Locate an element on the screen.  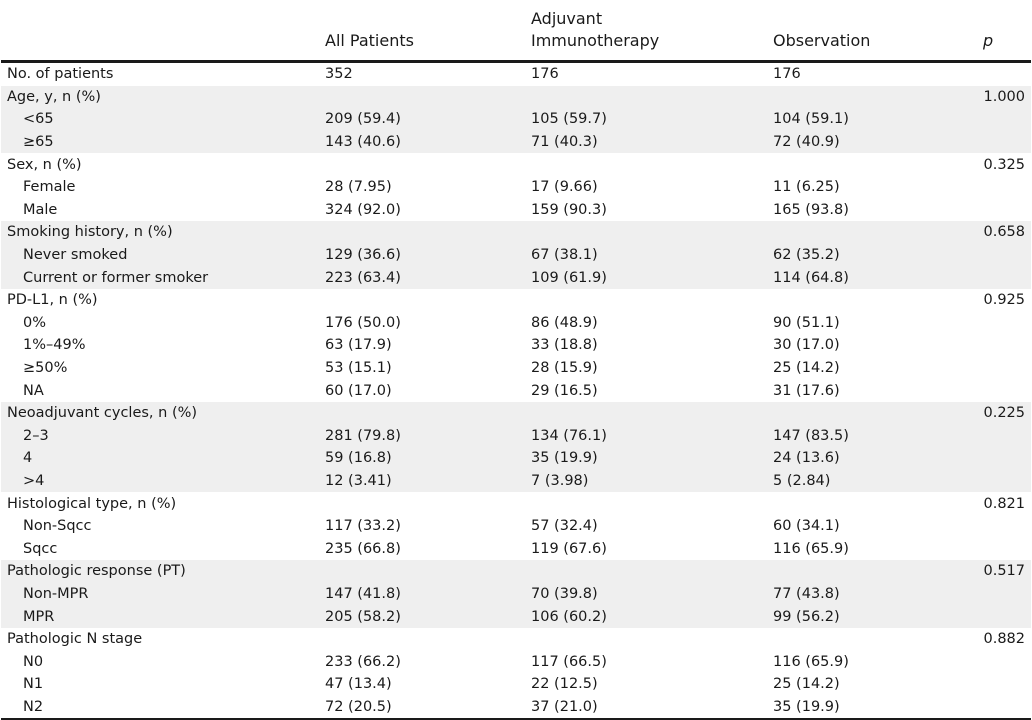
row-label: N1 is located at coordinates (33, 684).